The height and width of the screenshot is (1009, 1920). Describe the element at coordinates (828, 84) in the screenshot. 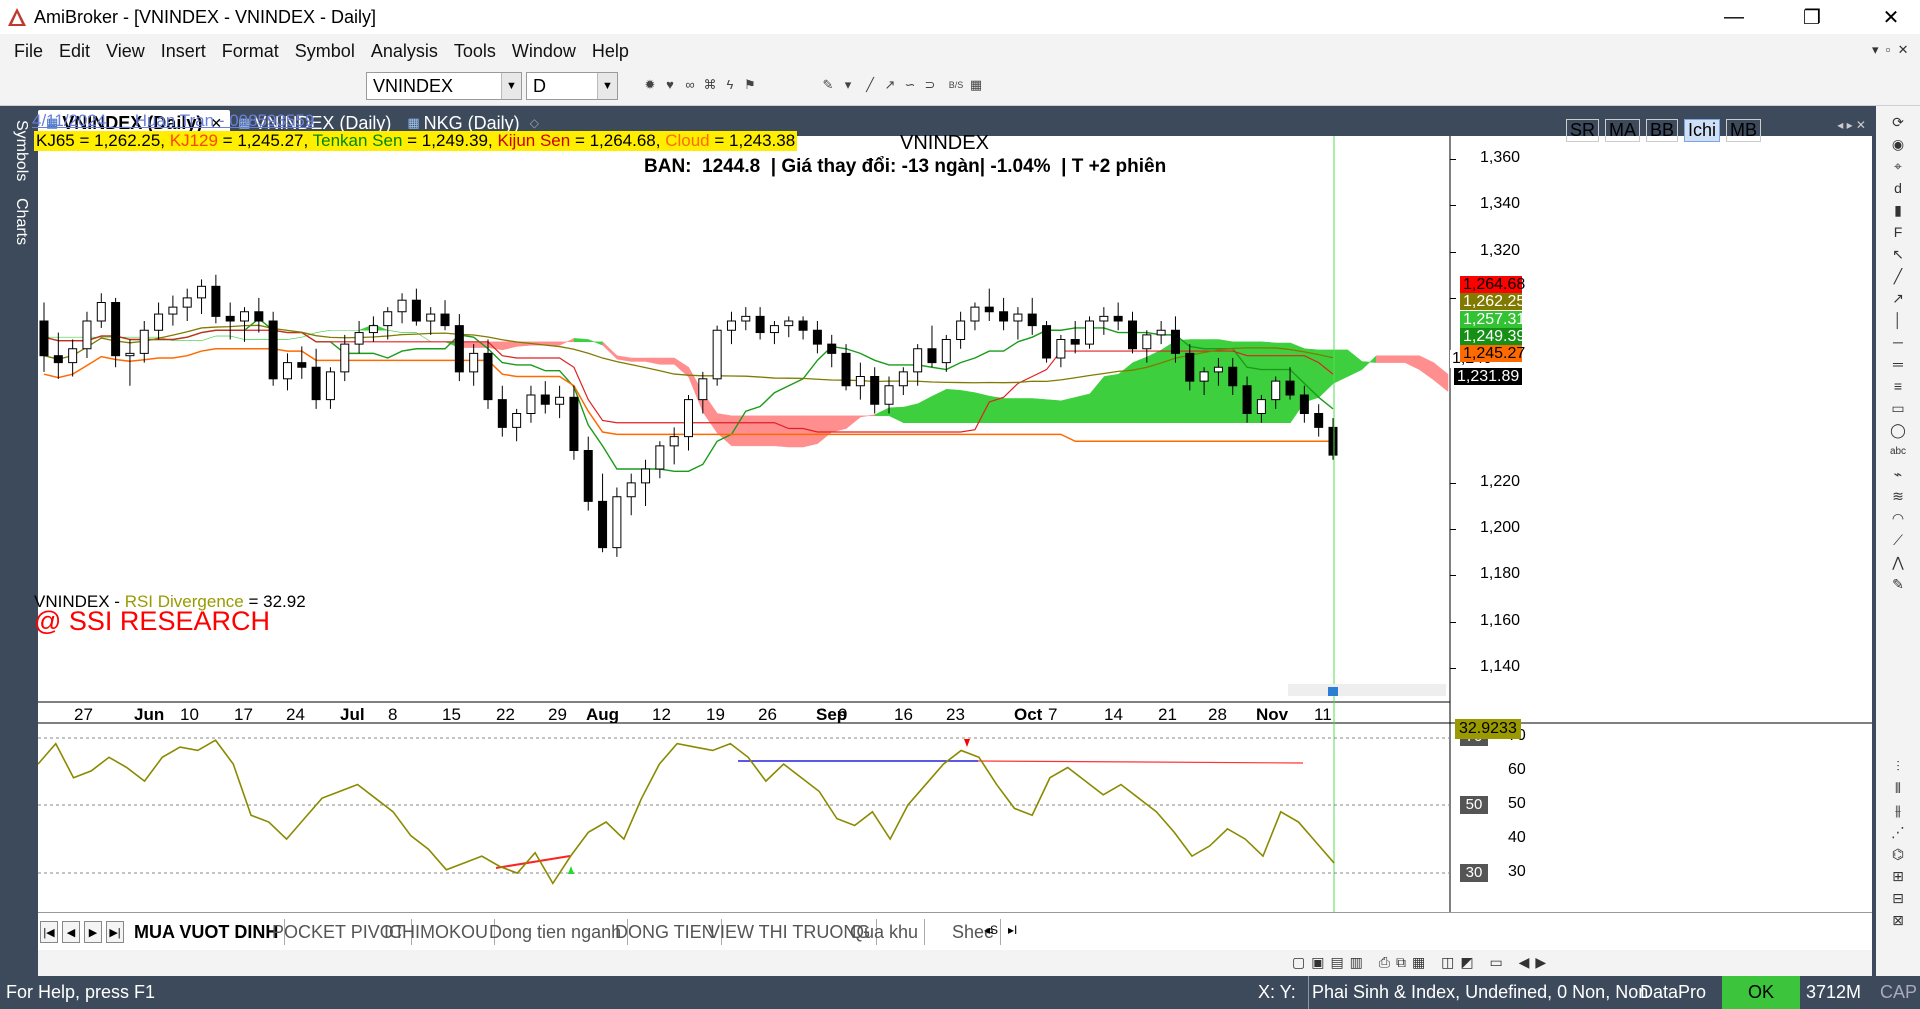

I see `color-pen-icon: ✎` at that location.